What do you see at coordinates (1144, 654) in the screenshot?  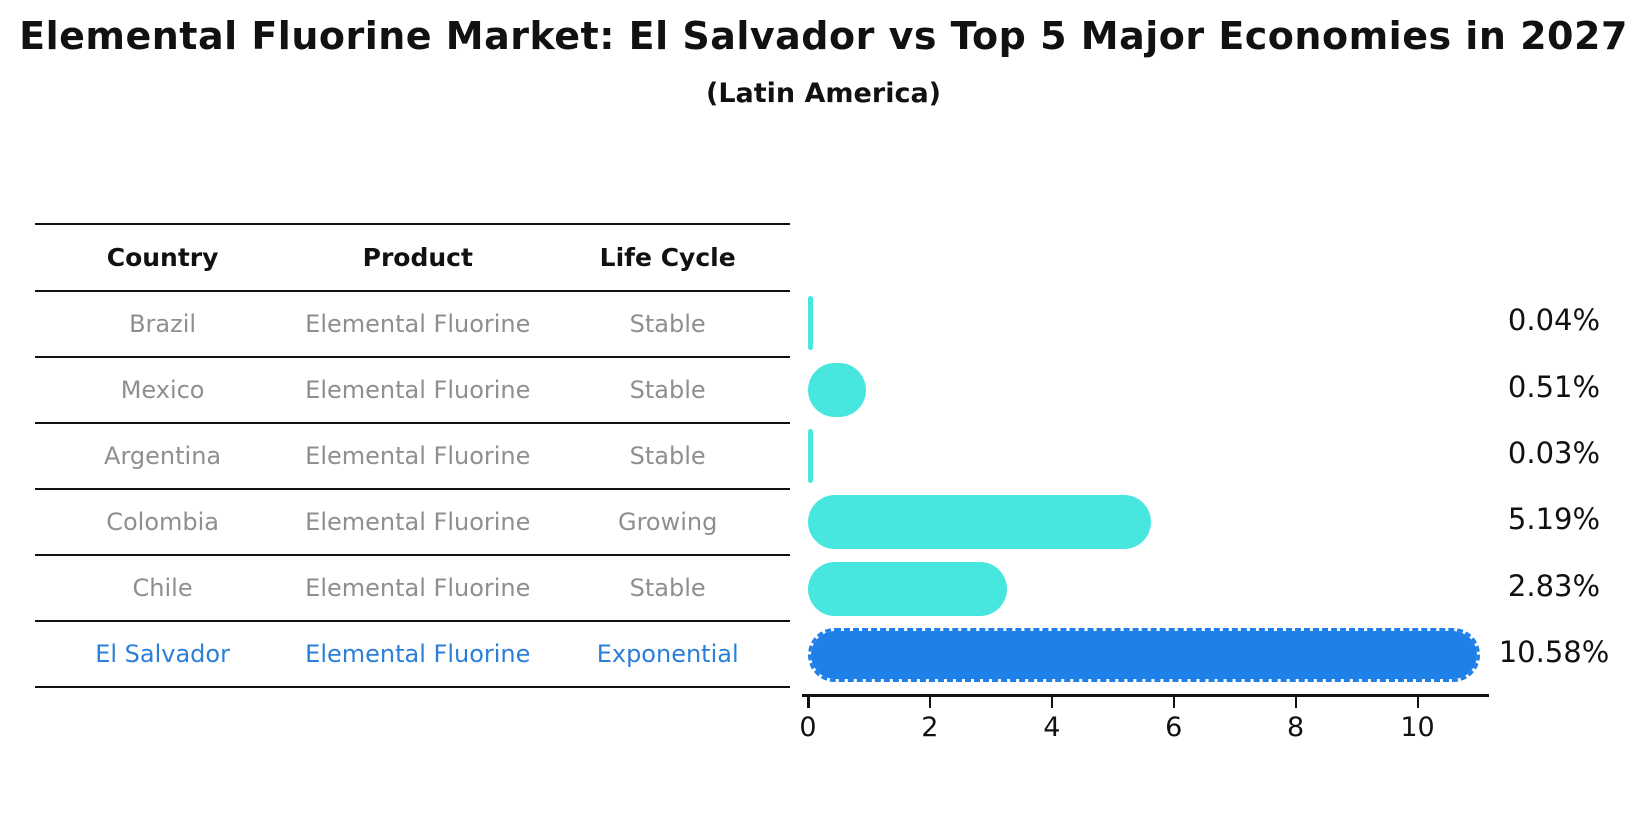 I see `bar-el-salvador` at bounding box center [1144, 654].